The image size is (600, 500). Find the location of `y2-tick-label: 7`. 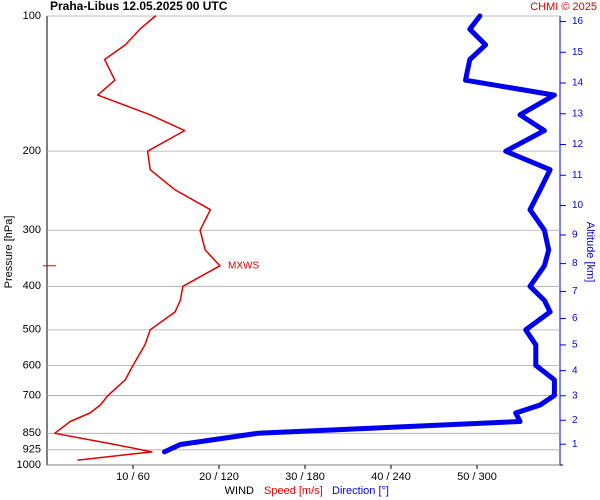

y2-tick-label: 7 is located at coordinates (575, 291).